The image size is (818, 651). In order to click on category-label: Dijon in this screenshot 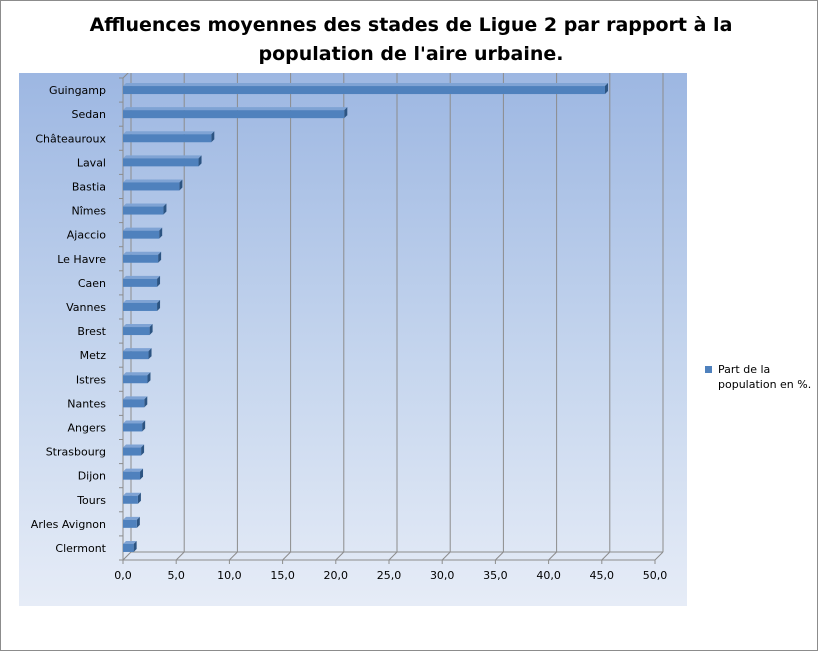, I will do `click(92, 476)`.